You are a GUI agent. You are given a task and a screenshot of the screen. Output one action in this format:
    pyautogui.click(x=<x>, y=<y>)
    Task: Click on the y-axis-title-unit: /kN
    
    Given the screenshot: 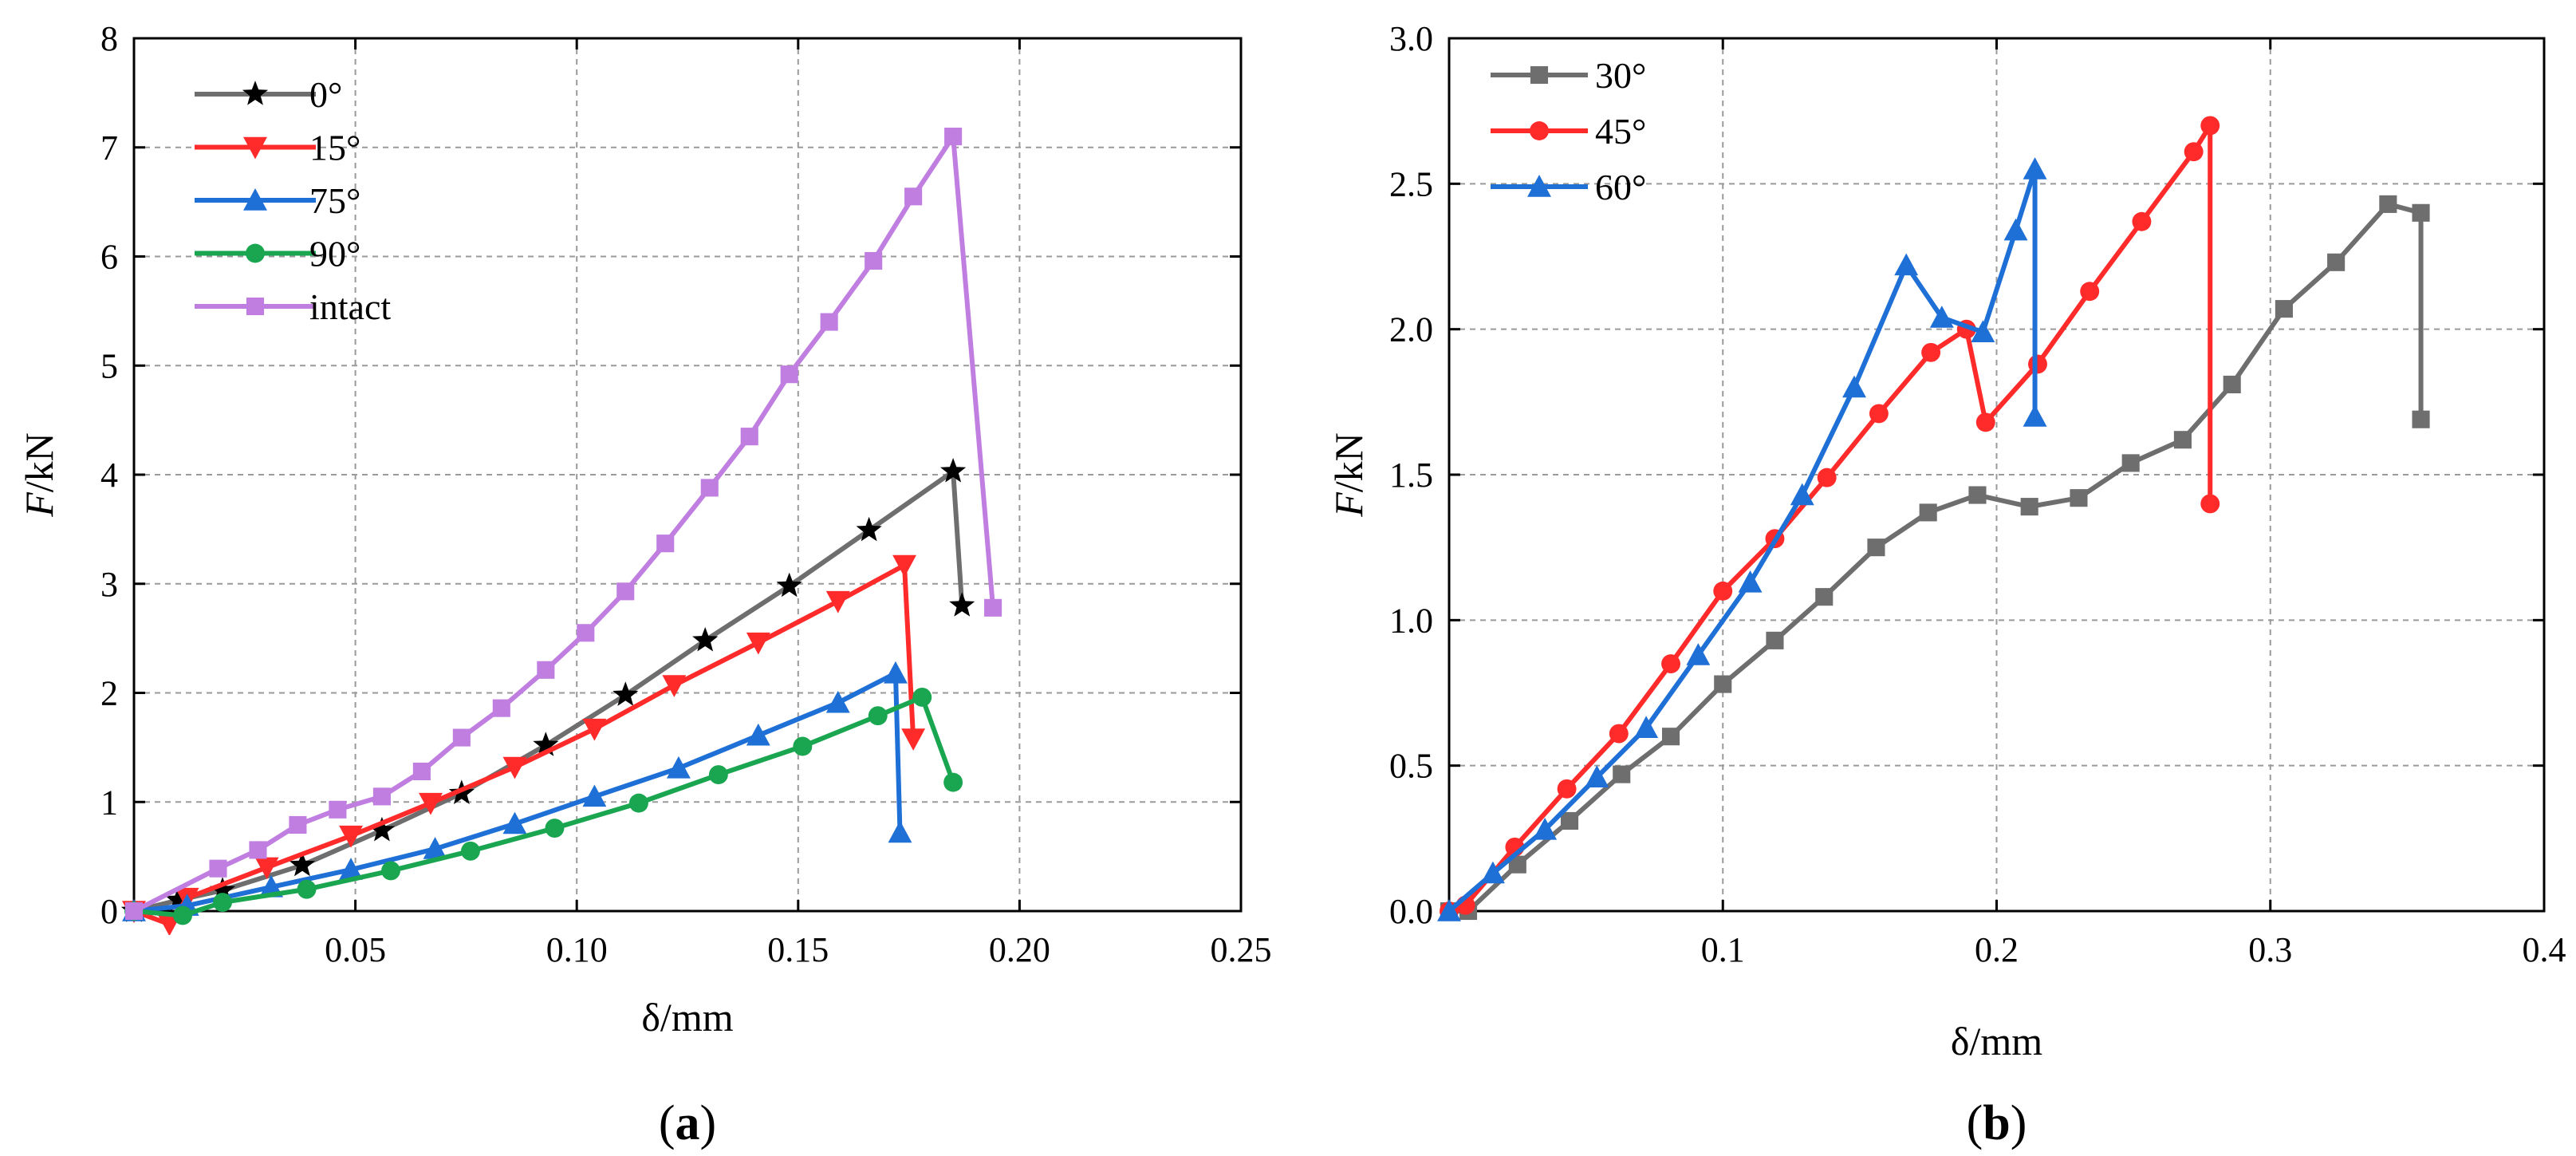 What is the action you would take?
    pyautogui.click(x=39, y=462)
    